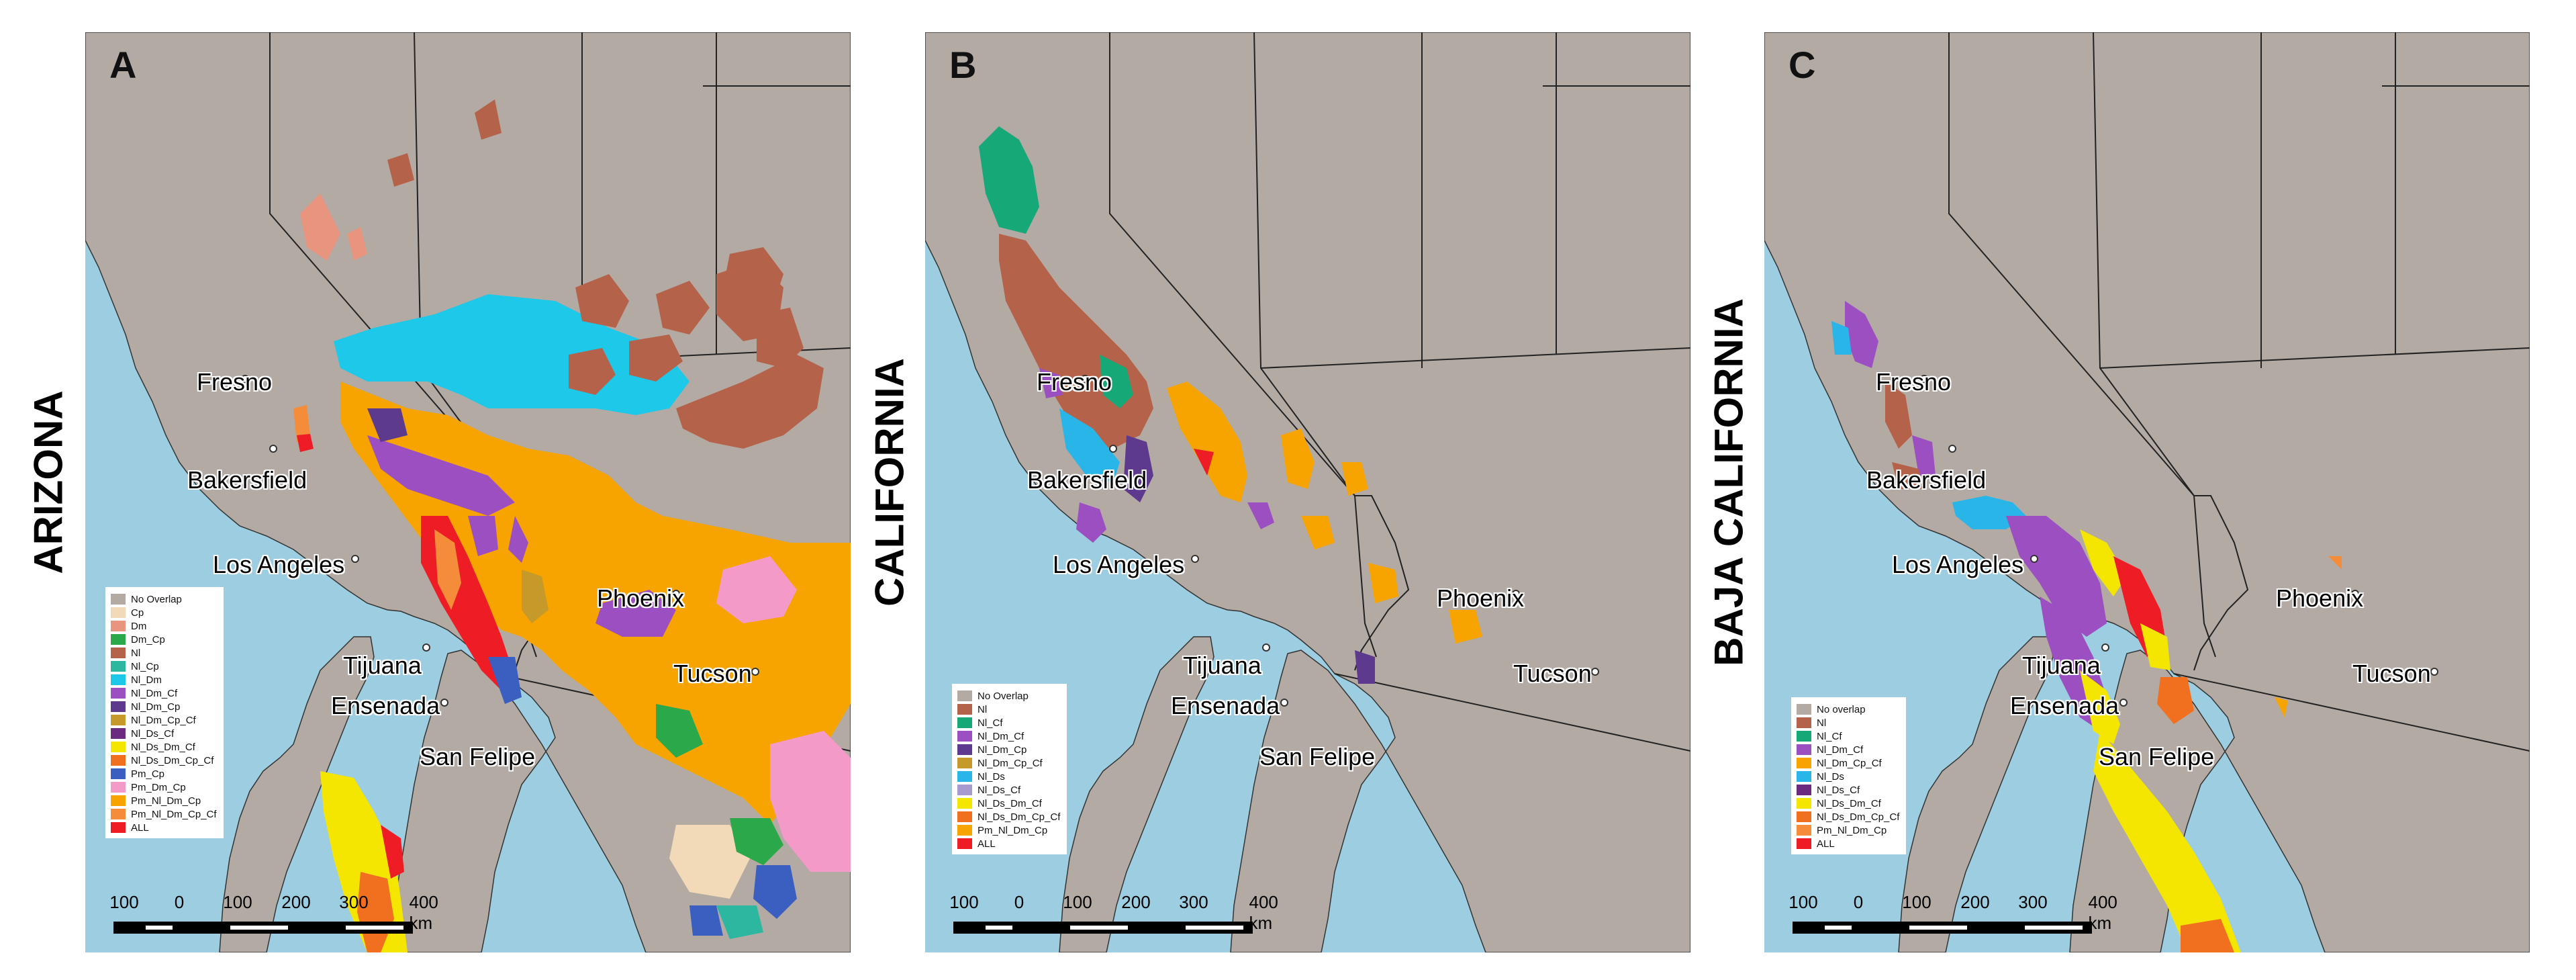 The image size is (2576, 980). Describe the element at coordinates (1002, 750) in the screenshot. I see `legend-label: Nl_Dm_Cp` at that location.